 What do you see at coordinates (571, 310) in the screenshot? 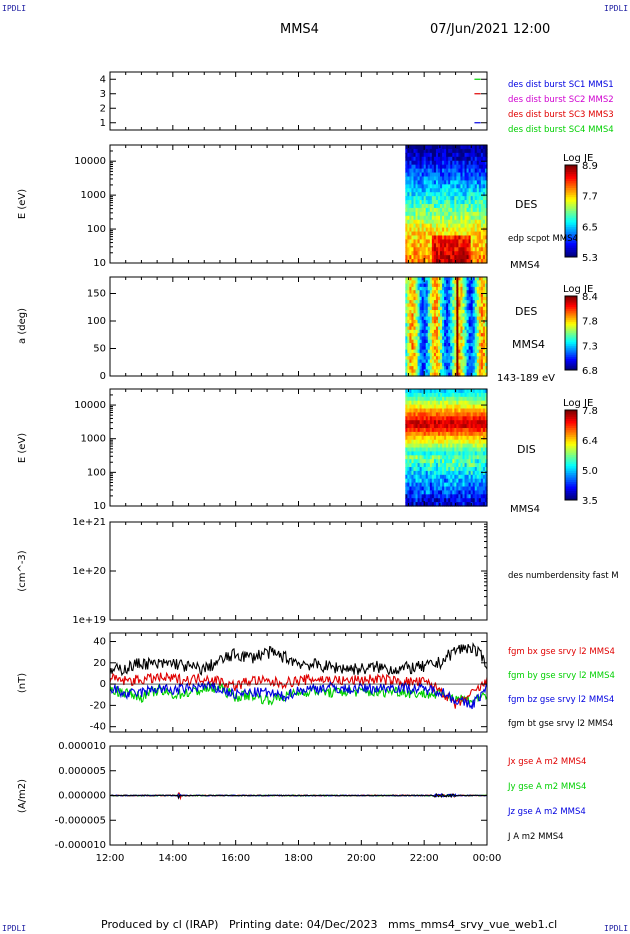
I see `des-pitch-colorbar` at bounding box center [571, 310].